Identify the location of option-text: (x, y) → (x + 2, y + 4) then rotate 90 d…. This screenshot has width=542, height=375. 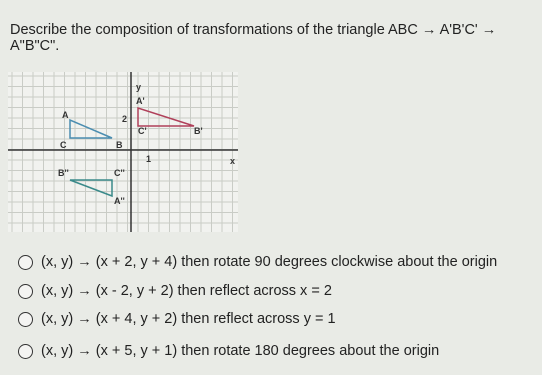
(269, 262).